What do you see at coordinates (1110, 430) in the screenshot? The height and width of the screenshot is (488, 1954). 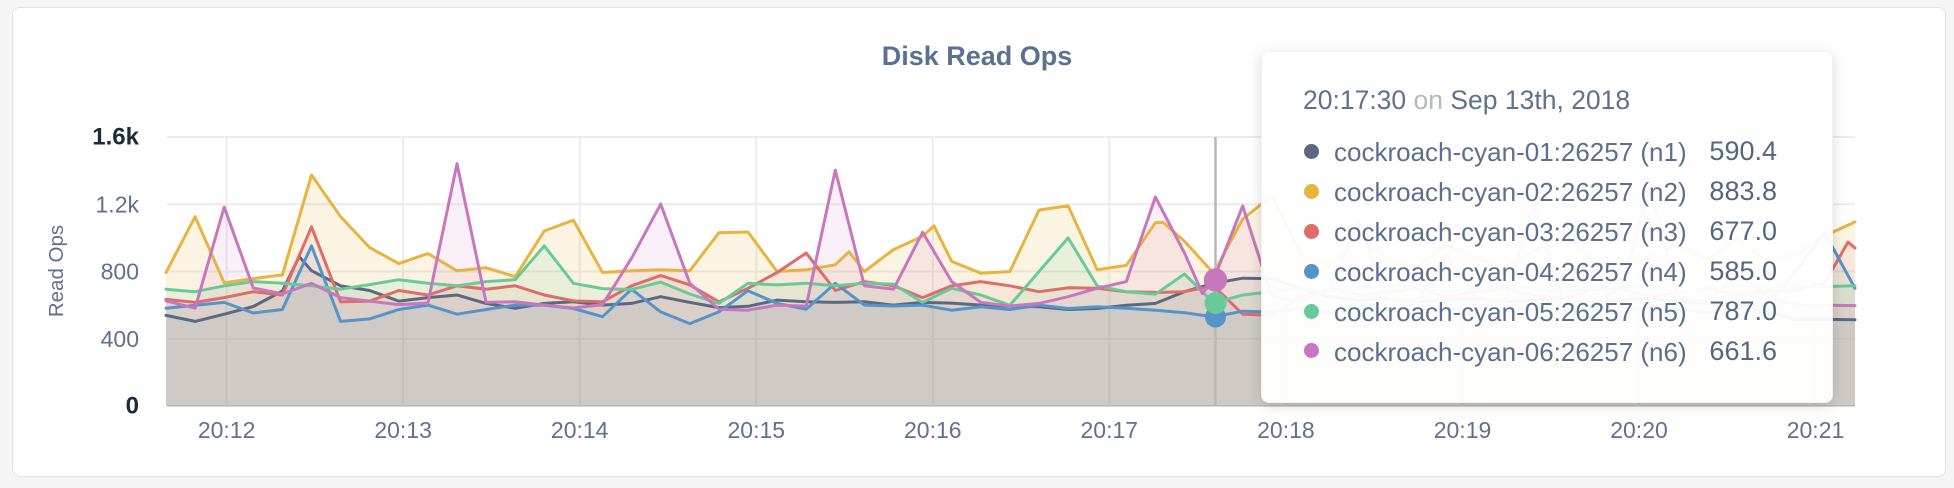 I see `svg-text: 20:17` at bounding box center [1110, 430].